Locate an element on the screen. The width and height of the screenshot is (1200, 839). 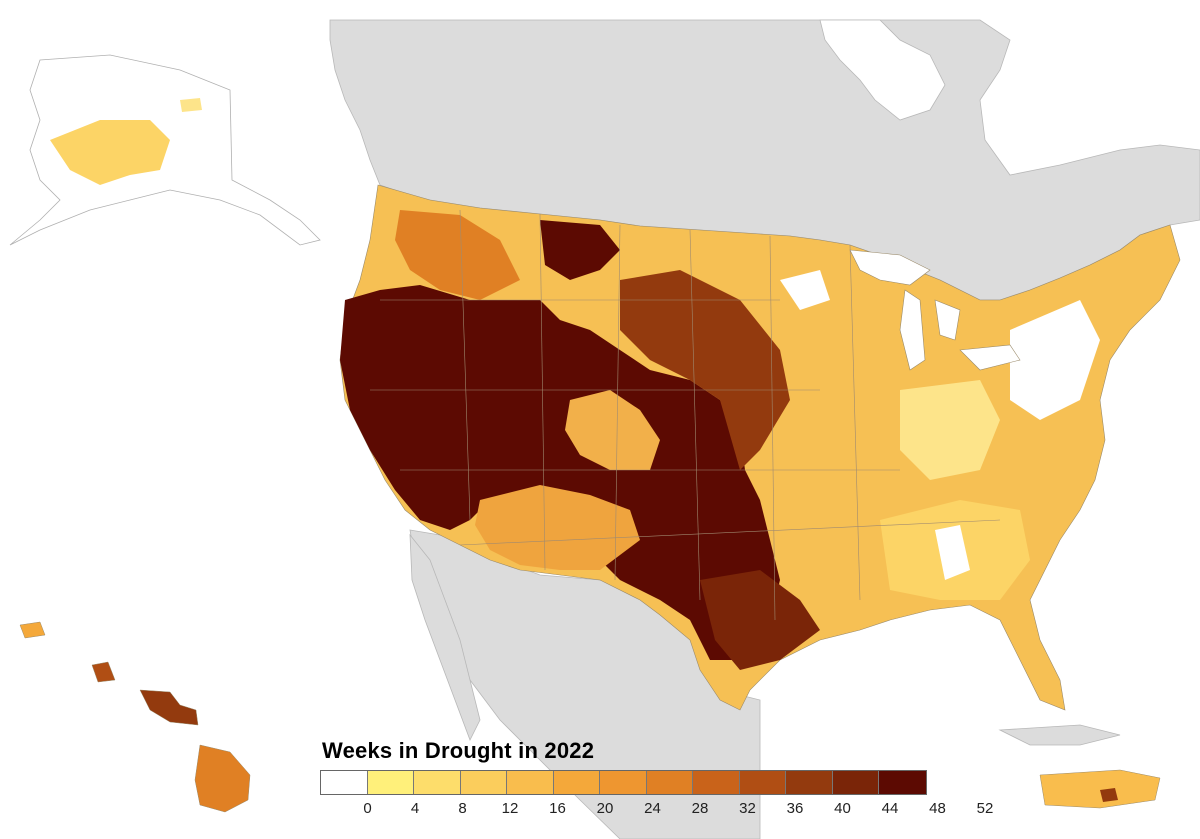
hawaii-kauai is located at coordinates (32, 630).